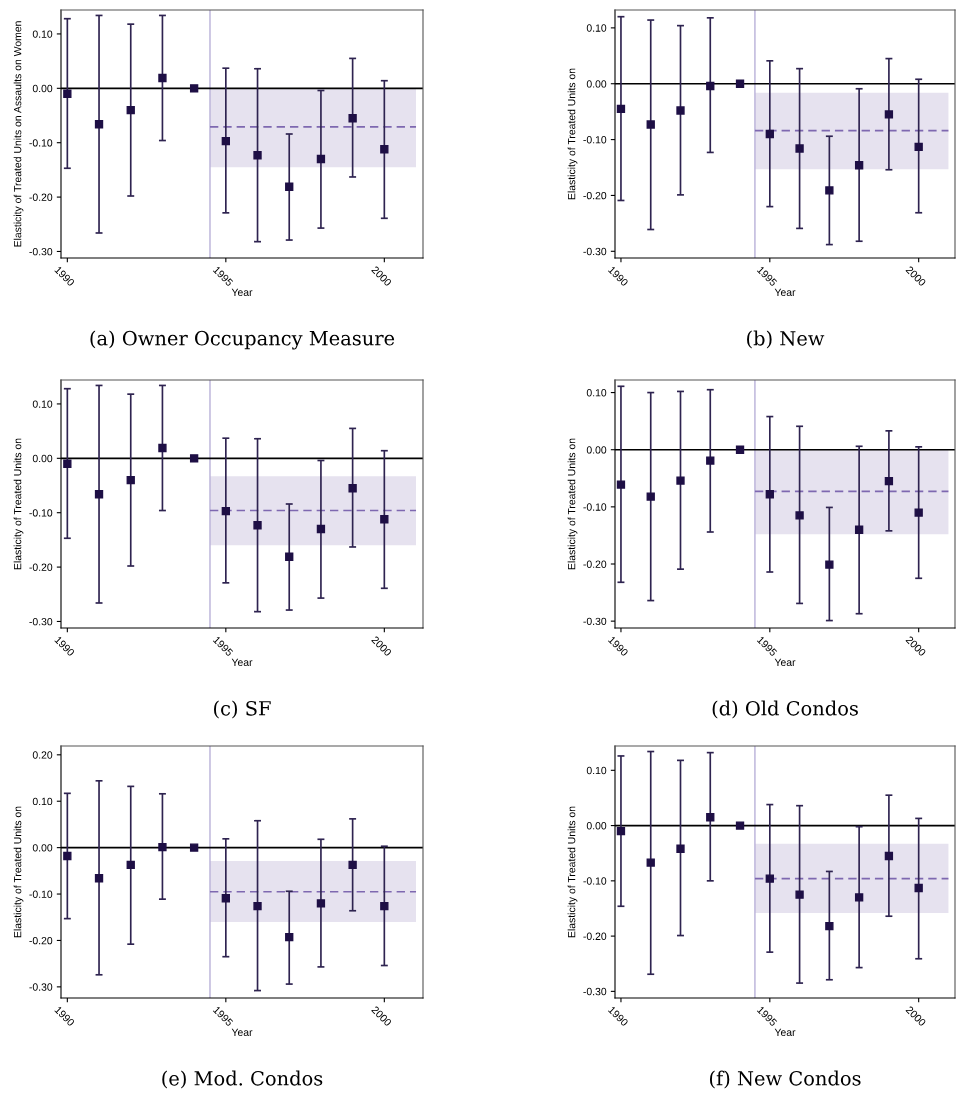  I want to click on y-tick-label: 0.20, so click(42, 755).